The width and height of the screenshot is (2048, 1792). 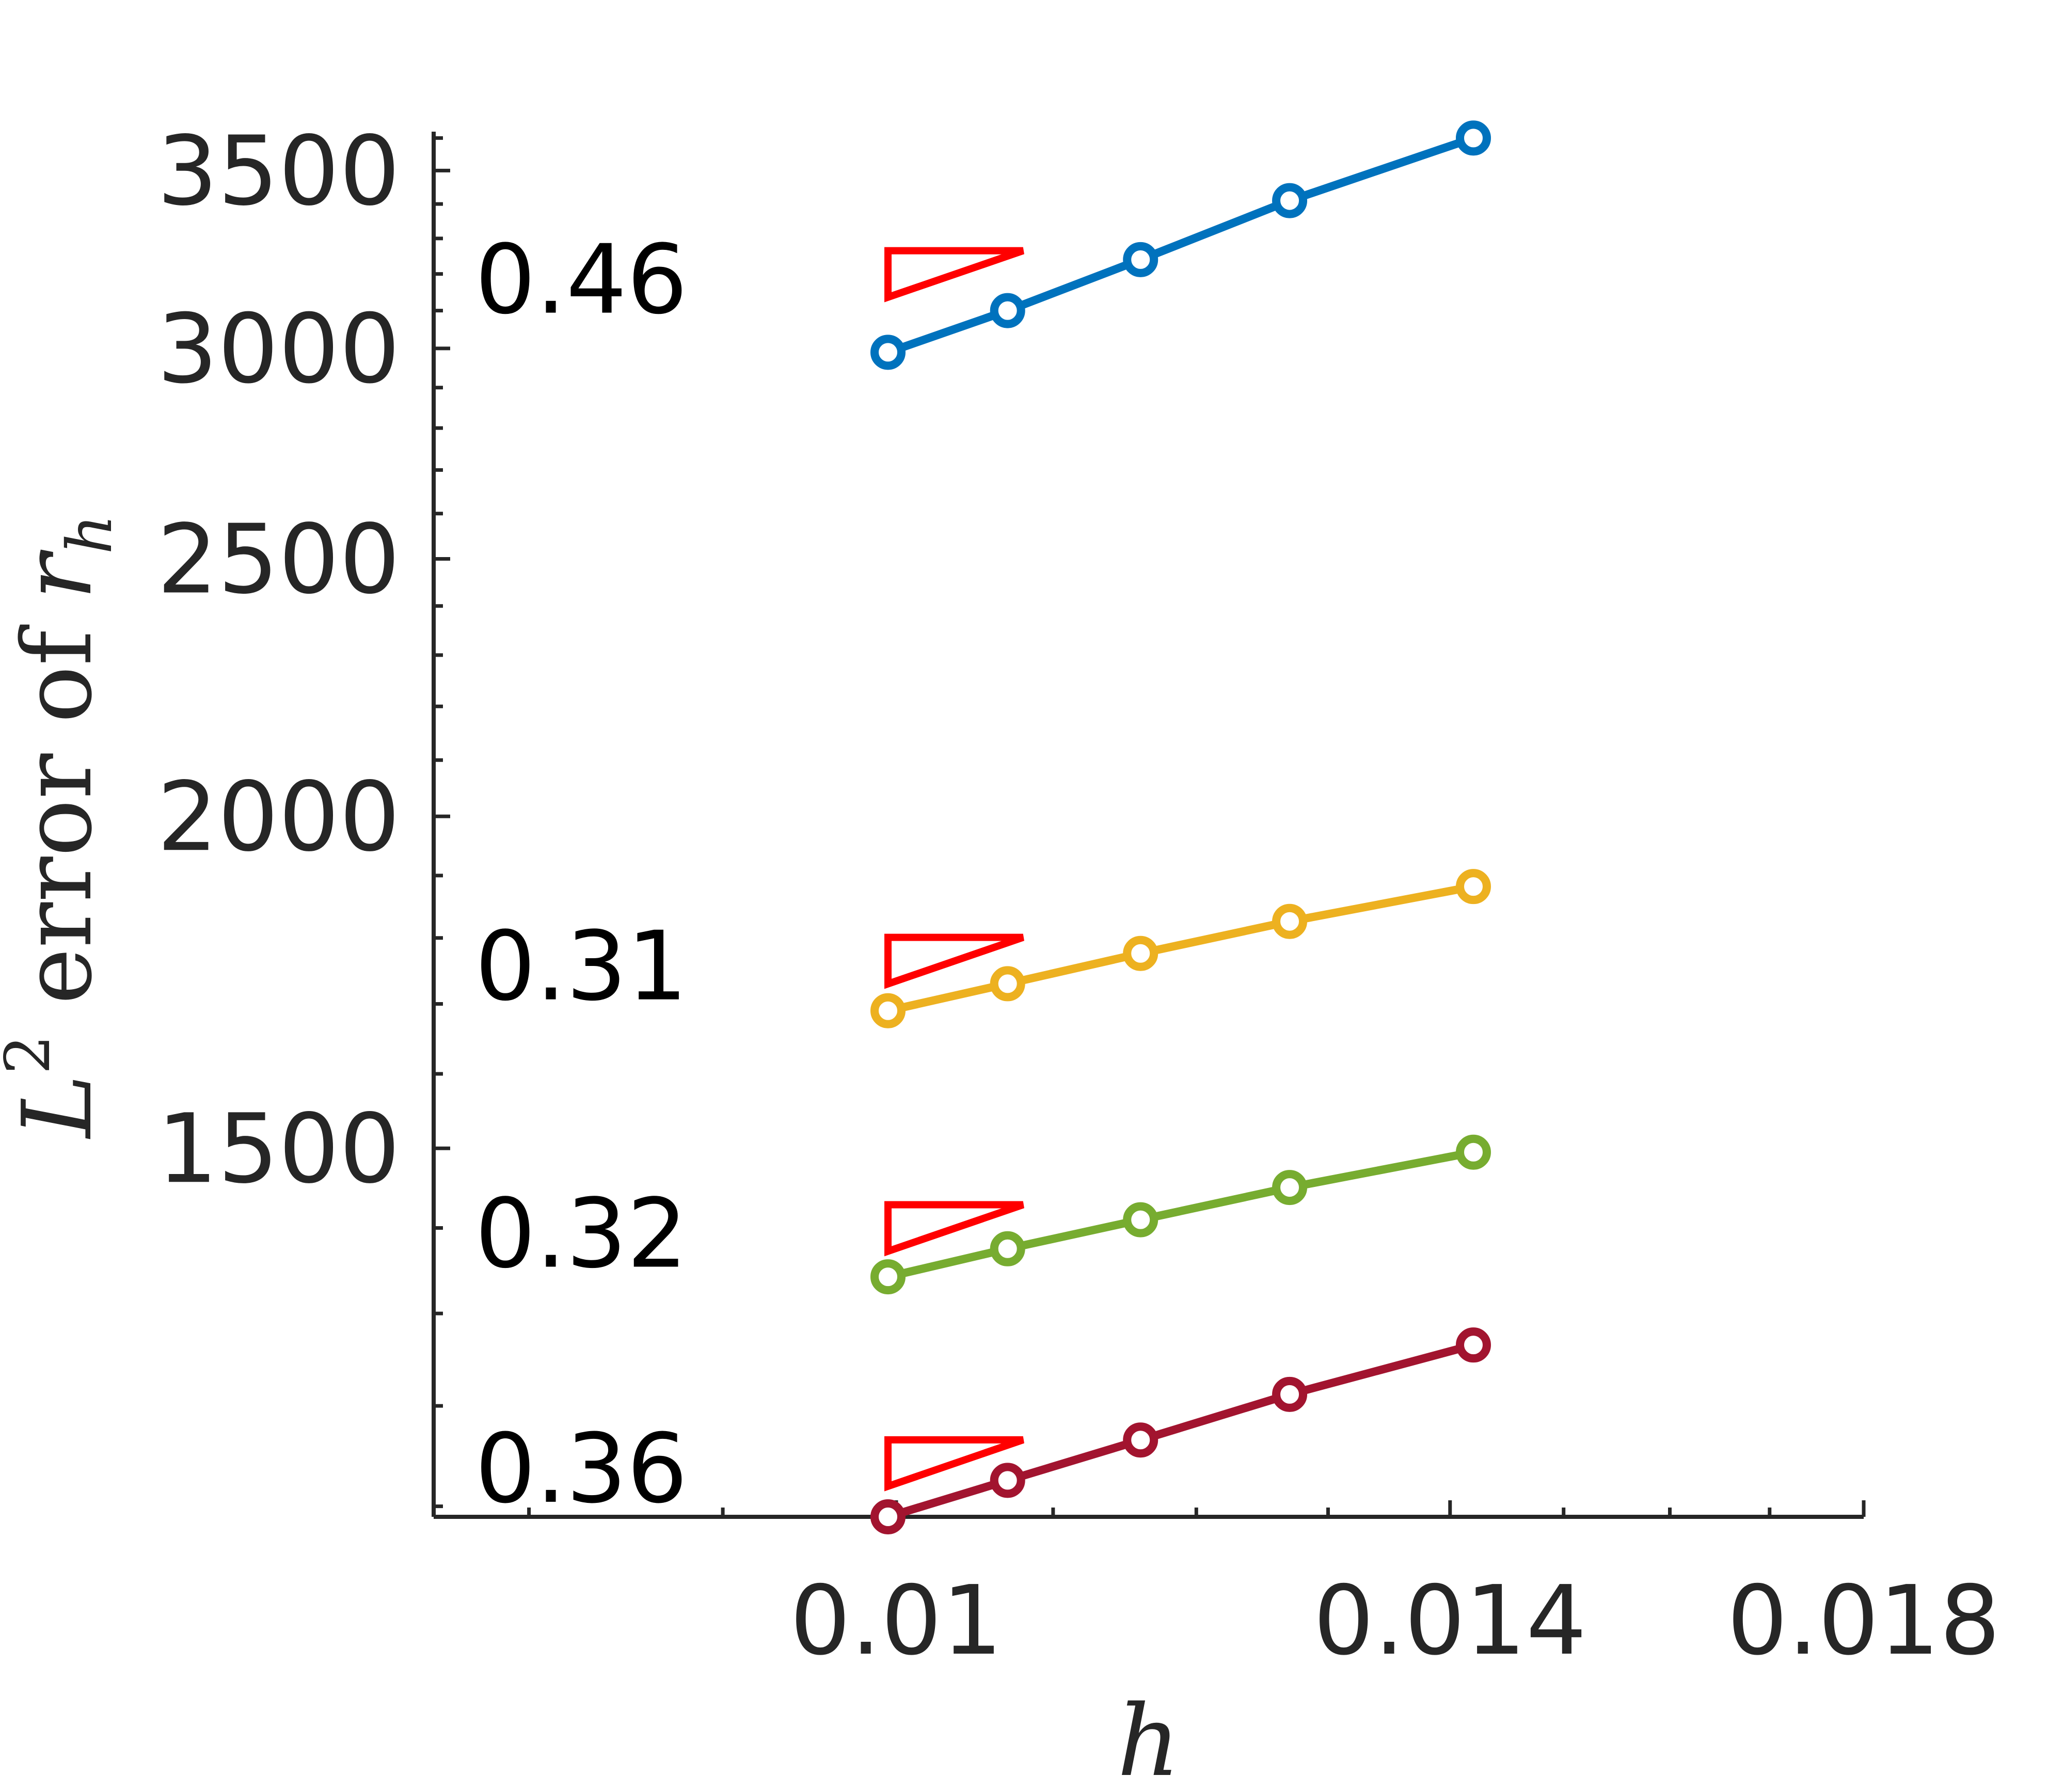 I want to click on rate-label: 0.31, so click(x=581, y=966).